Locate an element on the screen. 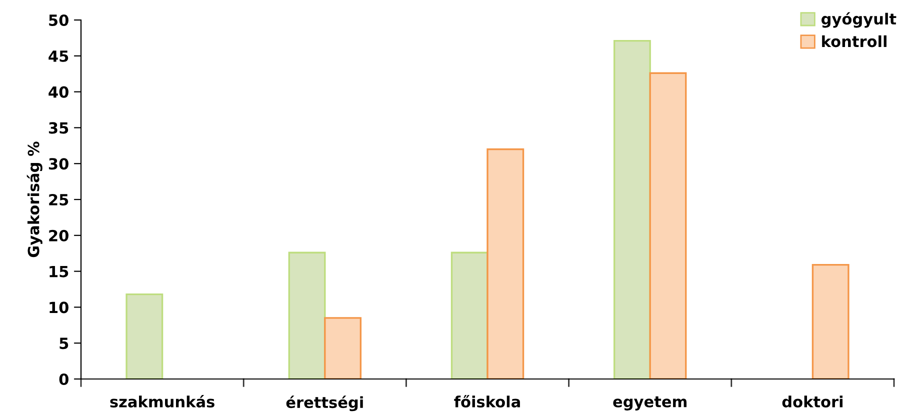 Image resolution: width=897 pixels, height=414 pixels. legend-label: kontroll is located at coordinates (854, 41).